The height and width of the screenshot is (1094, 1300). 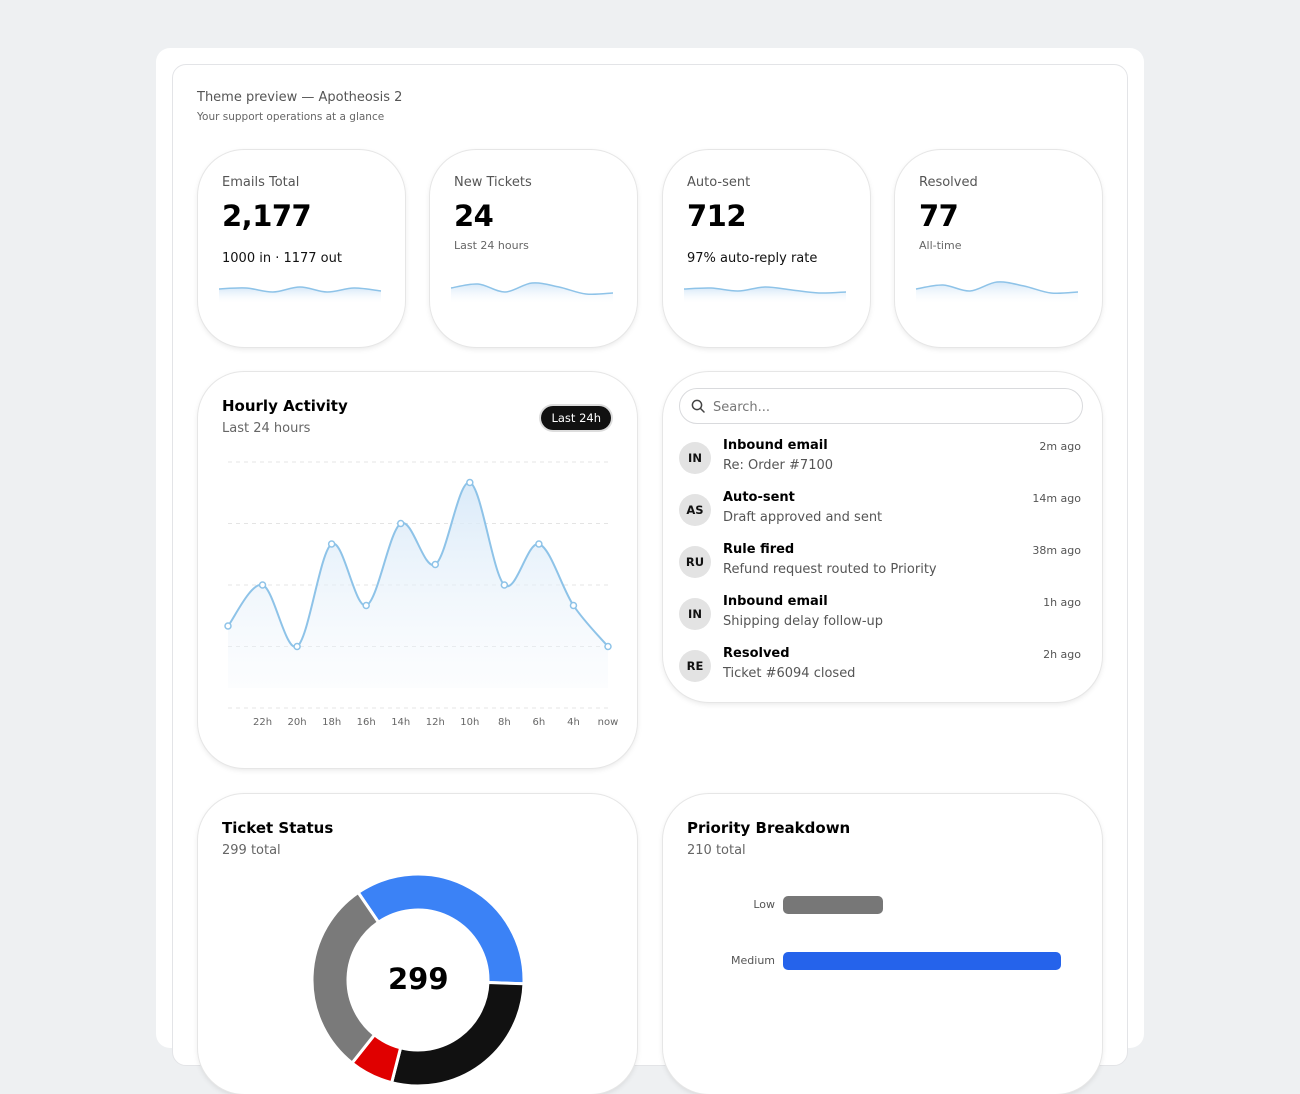 What do you see at coordinates (759, 497) in the screenshot?
I see `activity-title: Auto-sent` at bounding box center [759, 497].